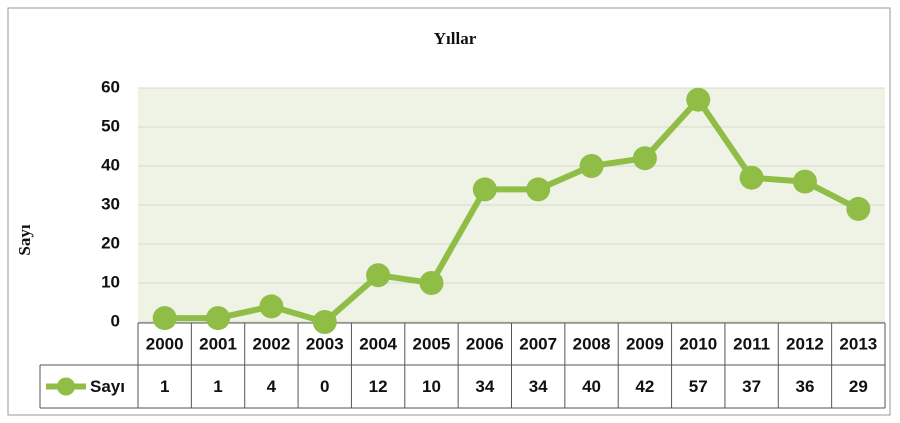 The width and height of the screenshot is (900, 423). What do you see at coordinates (110, 125) in the screenshot?
I see `y-tick-label: 50` at bounding box center [110, 125].